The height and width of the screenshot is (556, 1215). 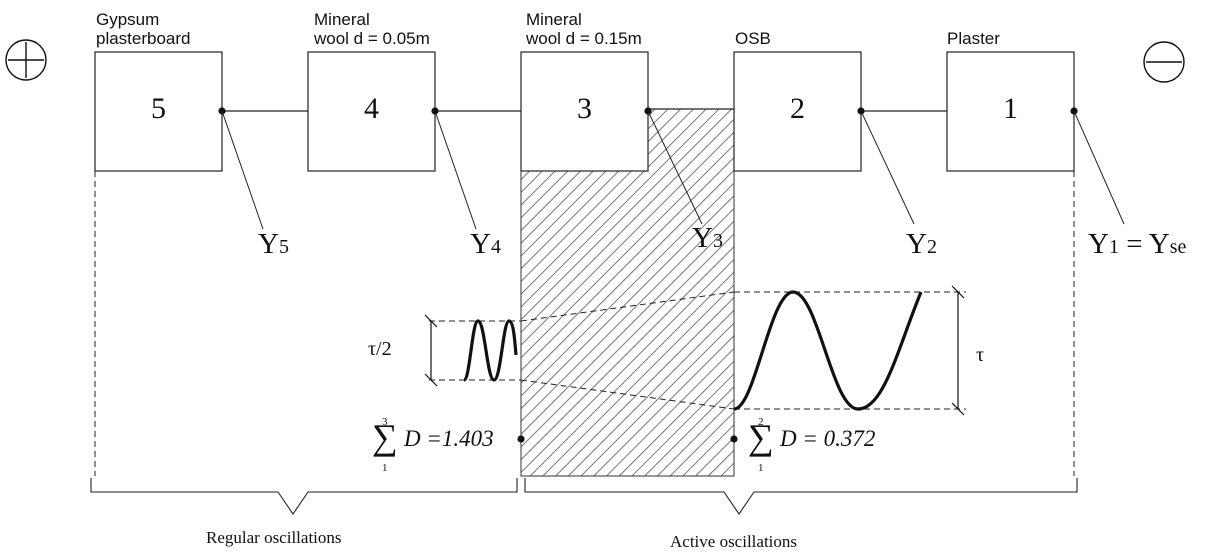 I want to click on admittance-label-y3: Y3, so click(x=707, y=238).